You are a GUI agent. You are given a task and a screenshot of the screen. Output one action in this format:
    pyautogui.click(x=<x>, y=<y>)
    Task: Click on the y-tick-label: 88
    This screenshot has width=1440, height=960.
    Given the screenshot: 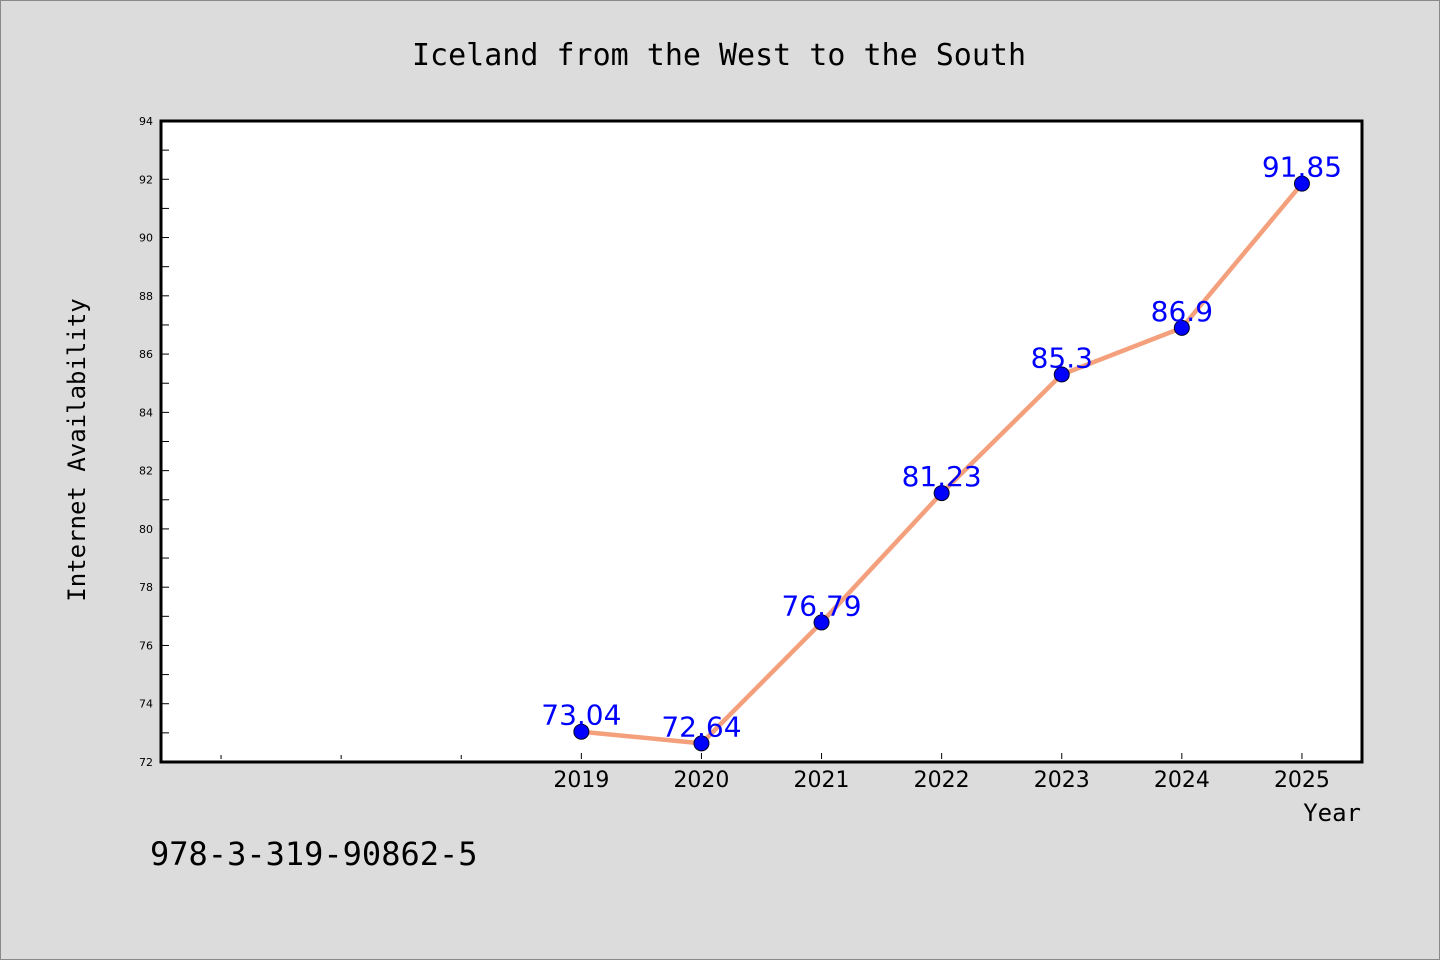 What is the action you would take?
    pyautogui.click(x=146, y=296)
    